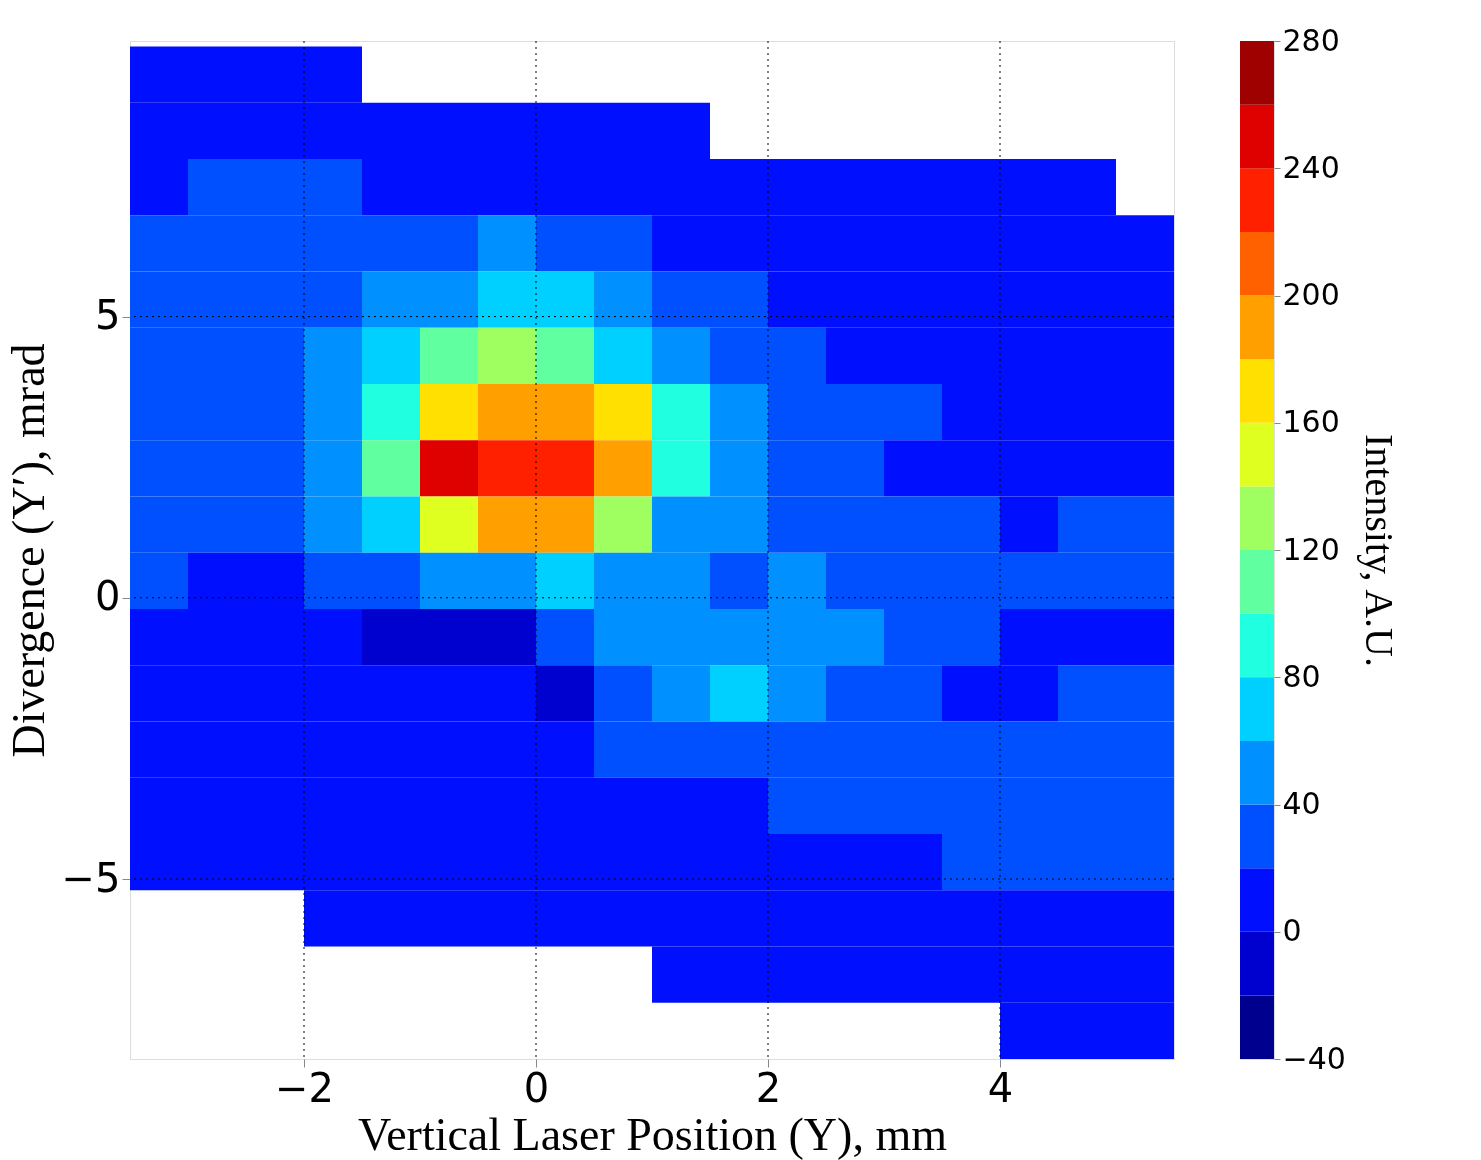 The image size is (1481, 1160). What do you see at coordinates (1311, 549) in the screenshot?
I see `color-bar-label: 120` at bounding box center [1311, 549].